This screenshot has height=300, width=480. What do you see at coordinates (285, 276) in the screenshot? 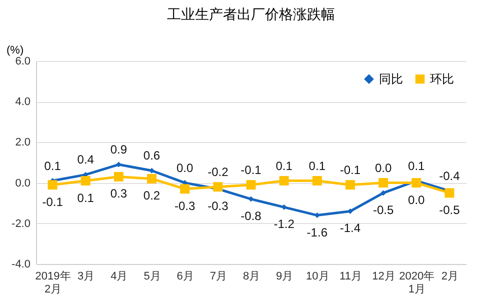
I see `x-tick-label: 9月` at bounding box center [285, 276].